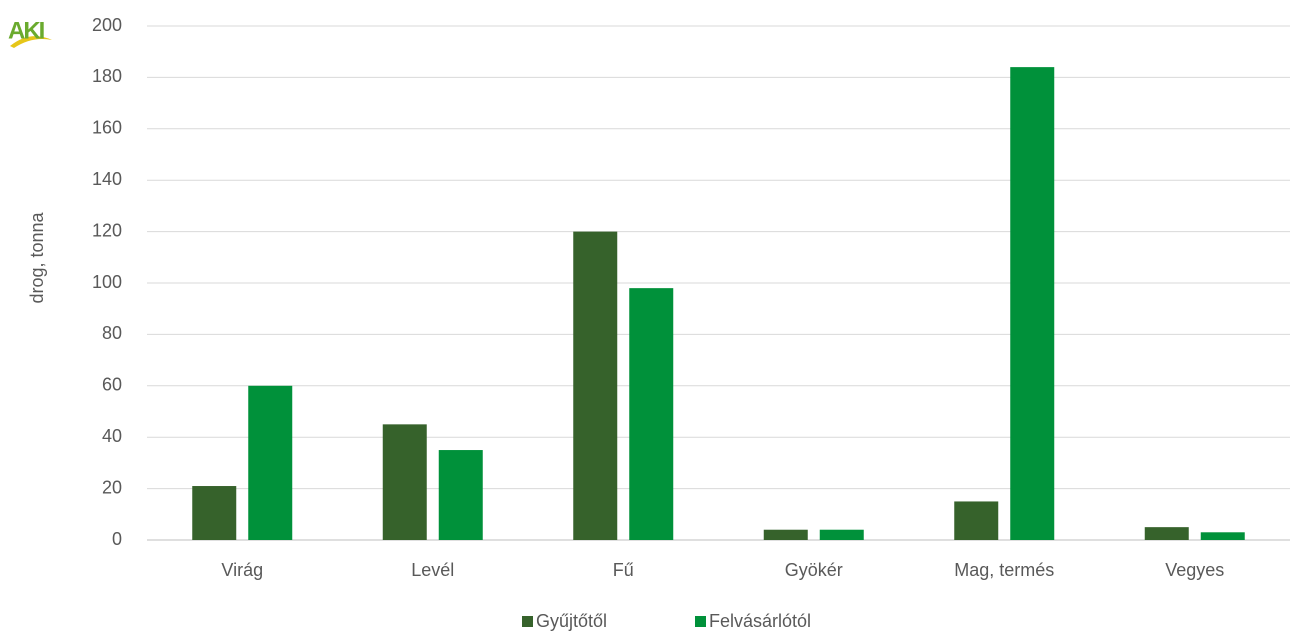 The height and width of the screenshot is (635, 1313). I want to click on y-tick-label: 0, so click(117, 539).